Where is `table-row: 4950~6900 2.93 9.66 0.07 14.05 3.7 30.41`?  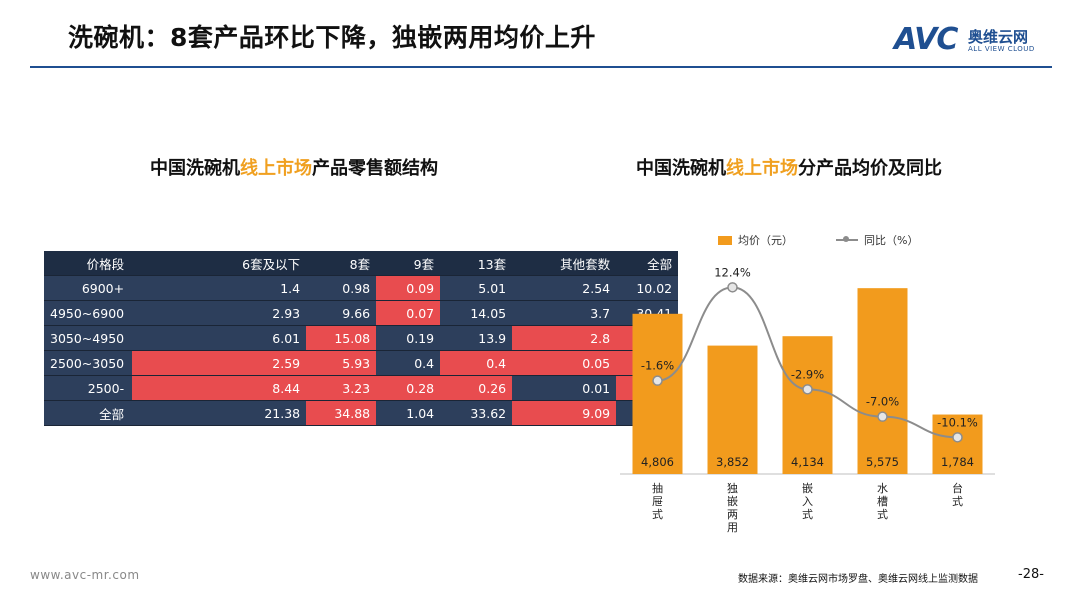 table-row: 4950~6900 2.93 9.66 0.07 14.05 3.7 30.41 is located at coordinates (361, 313).